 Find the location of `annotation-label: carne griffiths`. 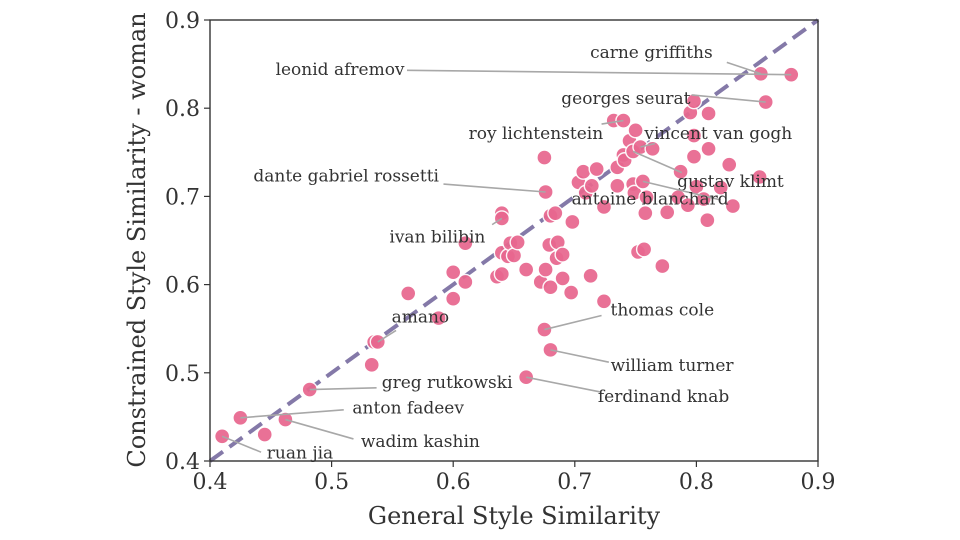

annotation-label: carne griffiths is located at coordinates (651, 53).